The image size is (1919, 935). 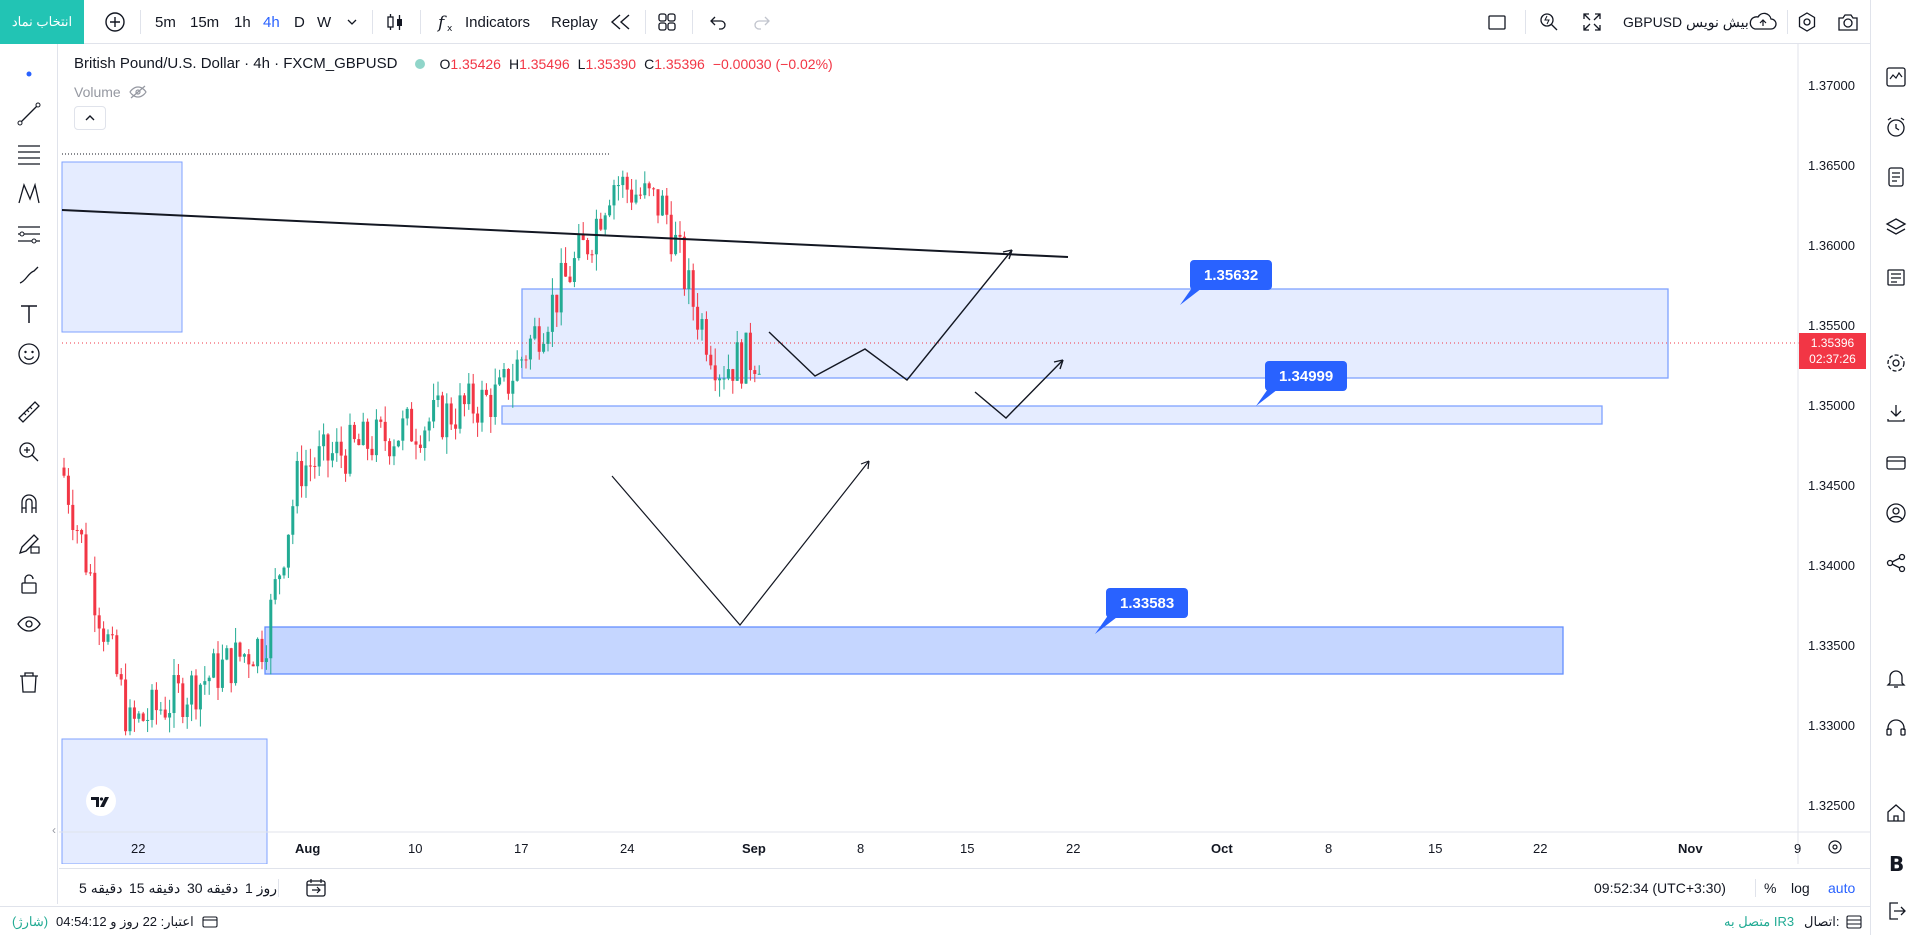 What do you see at coordinates (29, 624) in the screenshot?
I see `eye-icon` at bounding box center [29, 624].